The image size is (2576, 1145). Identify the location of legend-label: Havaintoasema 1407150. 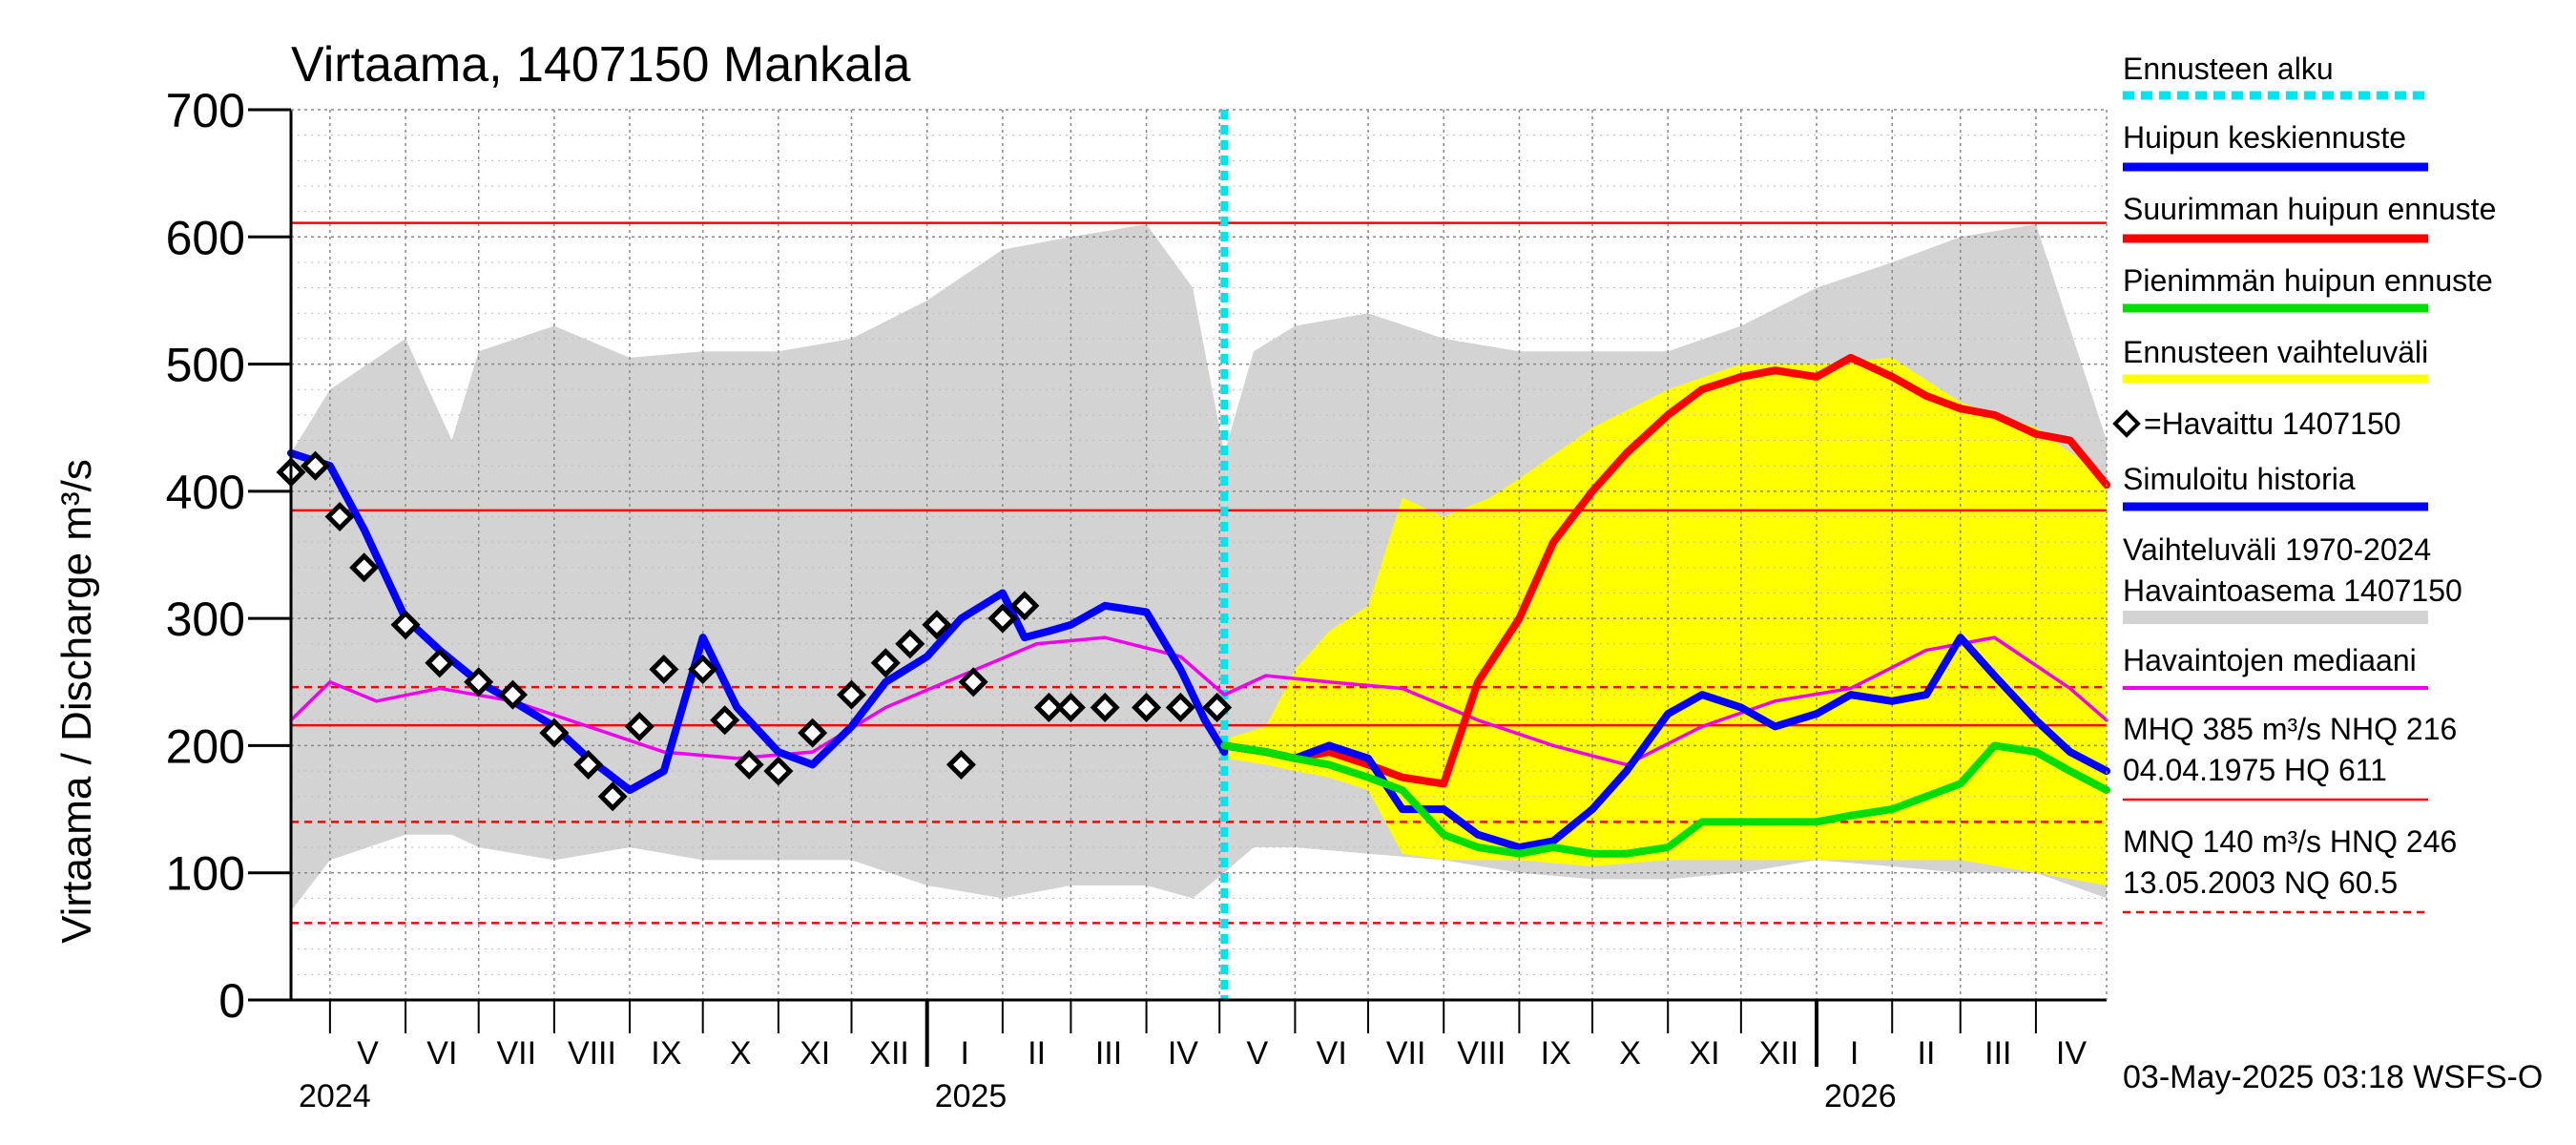
(2292, 590).